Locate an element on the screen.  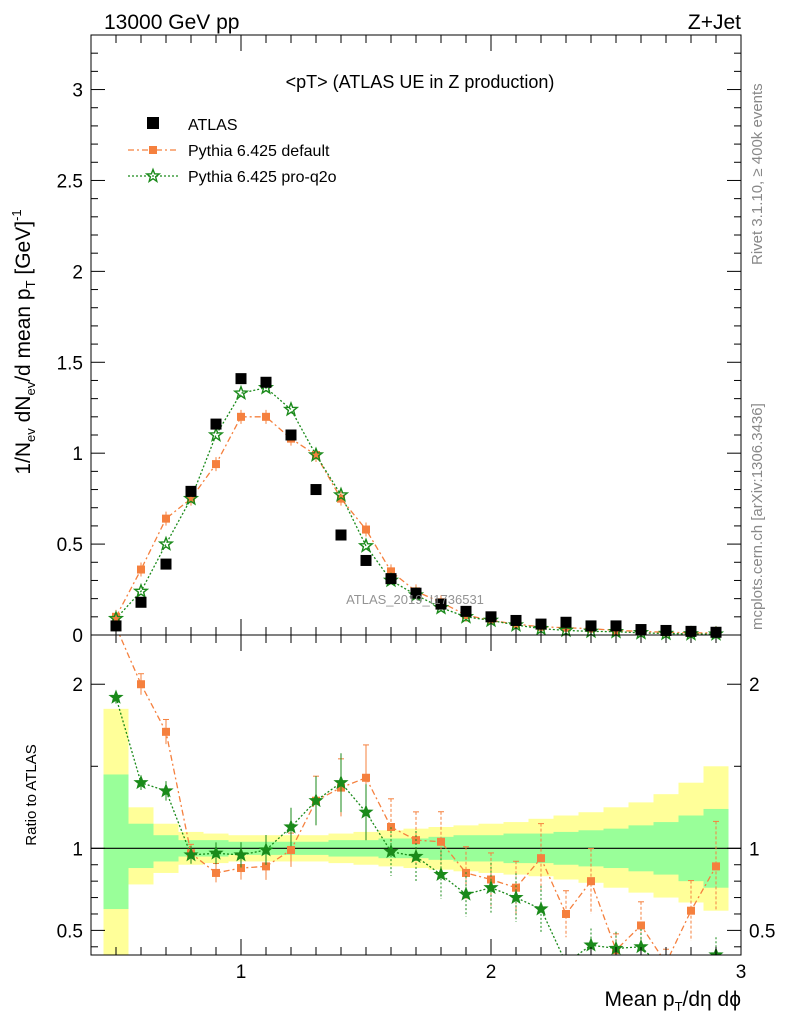
main-y-tick-label: 3 is located at coordinates (77, 91).